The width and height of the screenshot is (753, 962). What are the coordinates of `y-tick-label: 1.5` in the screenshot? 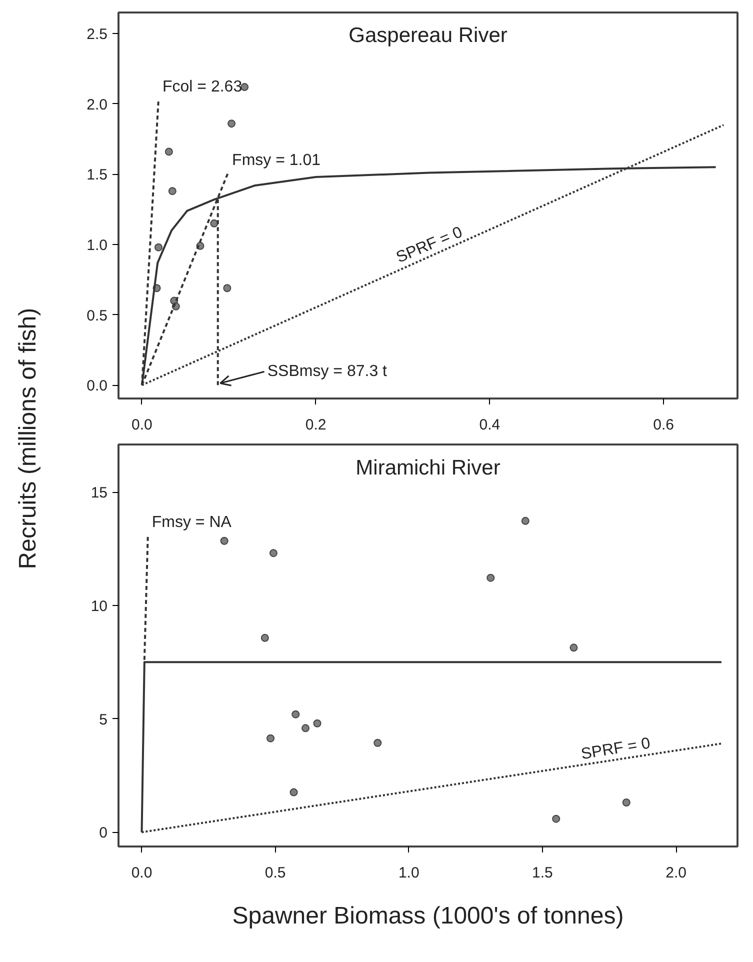 It's located at (97, 175).